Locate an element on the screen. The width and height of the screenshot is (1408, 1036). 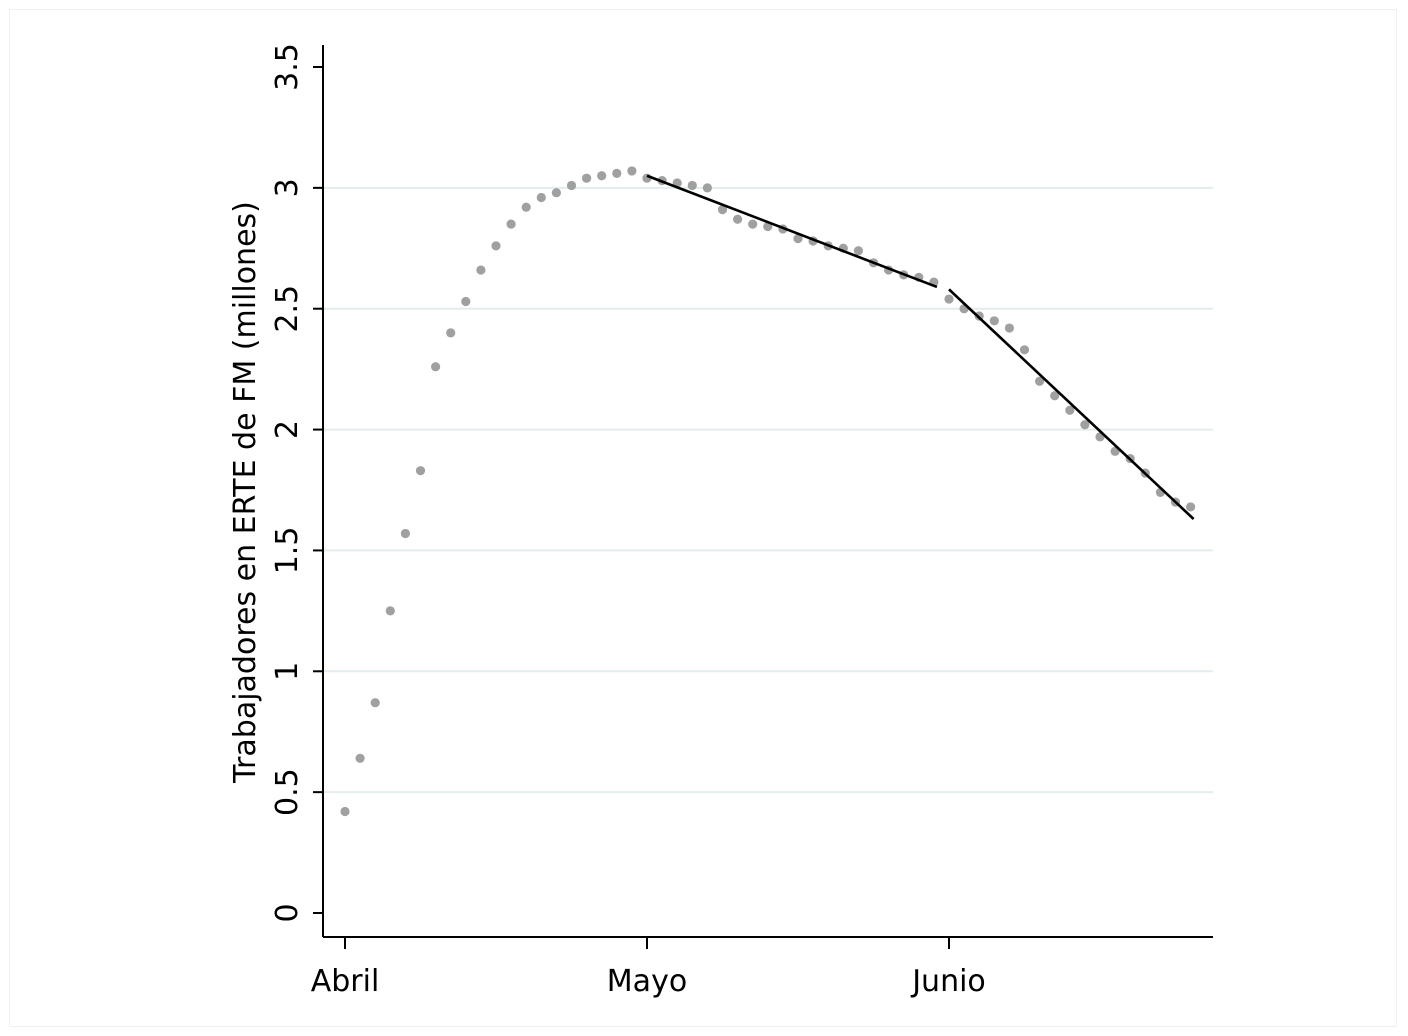
y-tick-label-0: 0 is located at coordinates (287, 912).